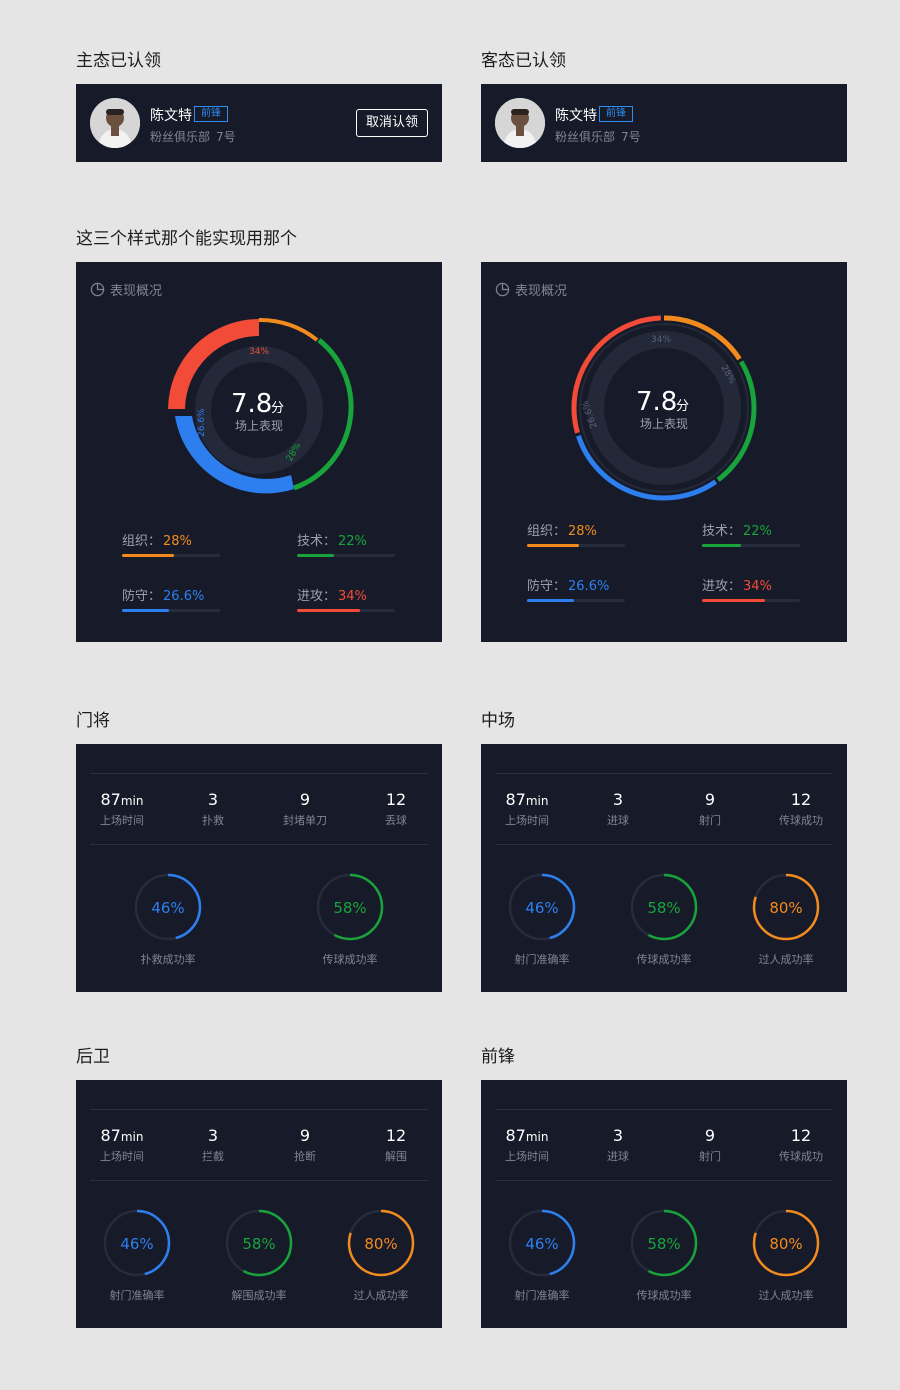 Image resolution: width=900 pixels, height=1390 pixels. Describe the element at coordinates (93, 1057) in the screenshot. I see `section-title-defender: 后卫` at that location.